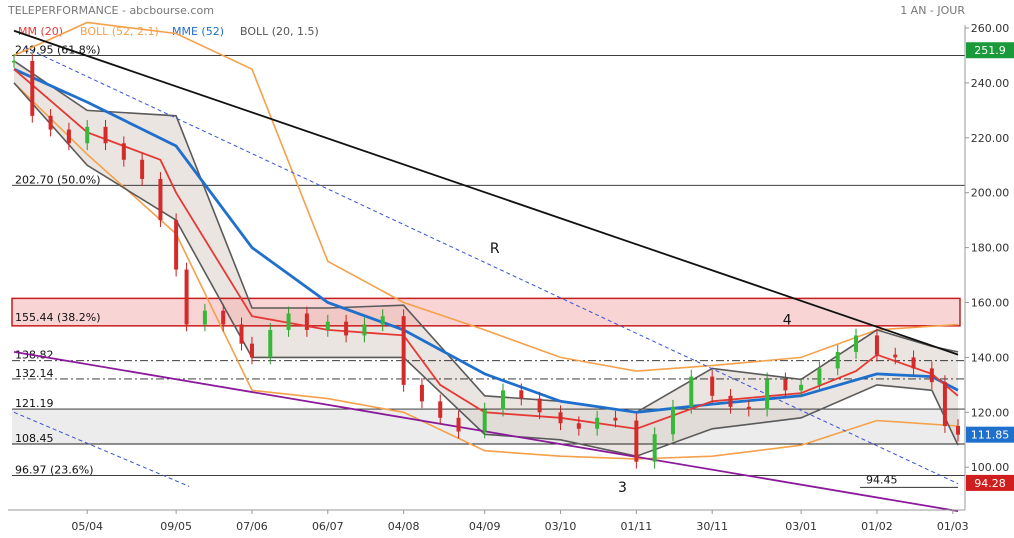 This screenshot has width=1014, height=538. Describe the element at coordinates (990, 193) in the screenshot. I see `y-tick-label: 200.00` at that location.